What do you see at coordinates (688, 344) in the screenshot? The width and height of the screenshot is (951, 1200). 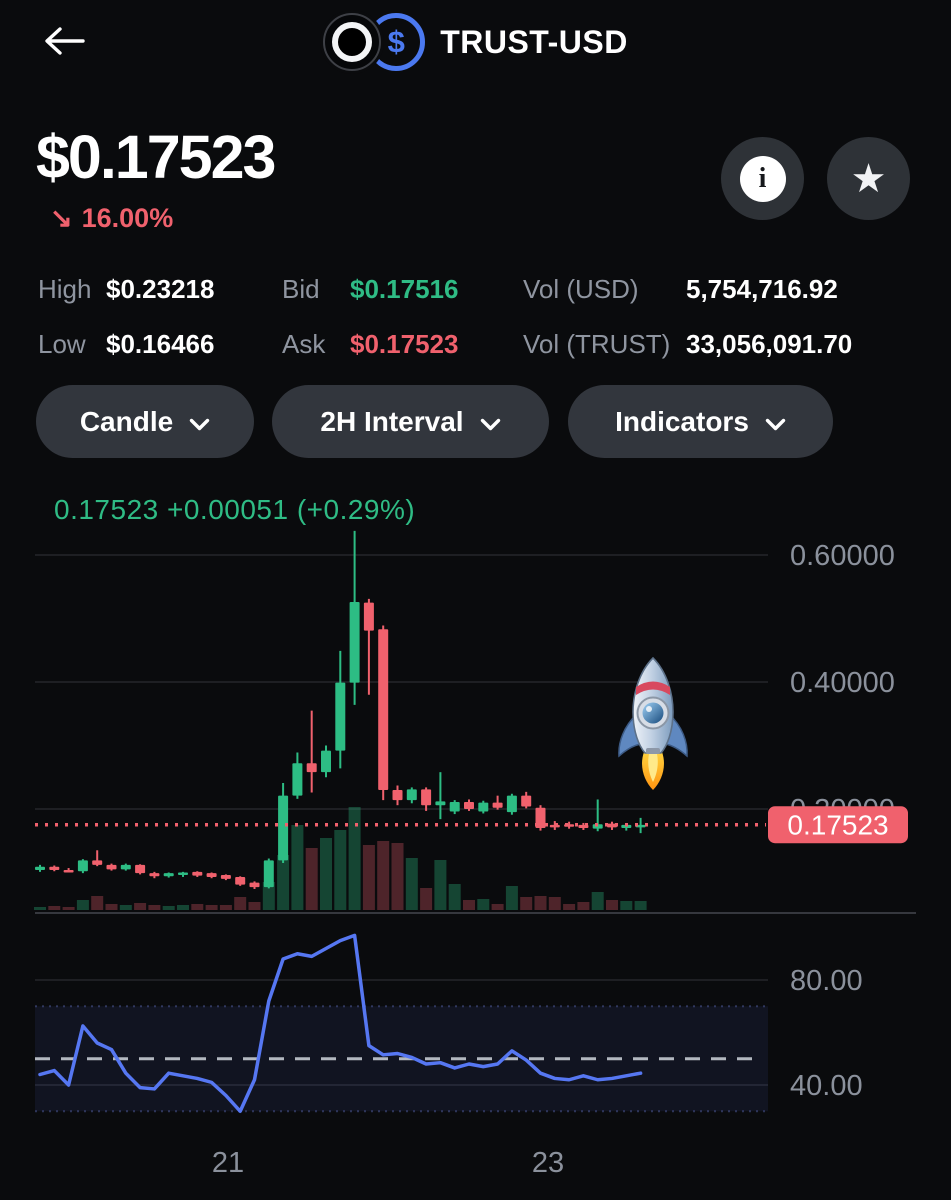 I see `stat-vol-trust: Vol (TRUST) 33,056,091.70` at bounding box center [688, 344].